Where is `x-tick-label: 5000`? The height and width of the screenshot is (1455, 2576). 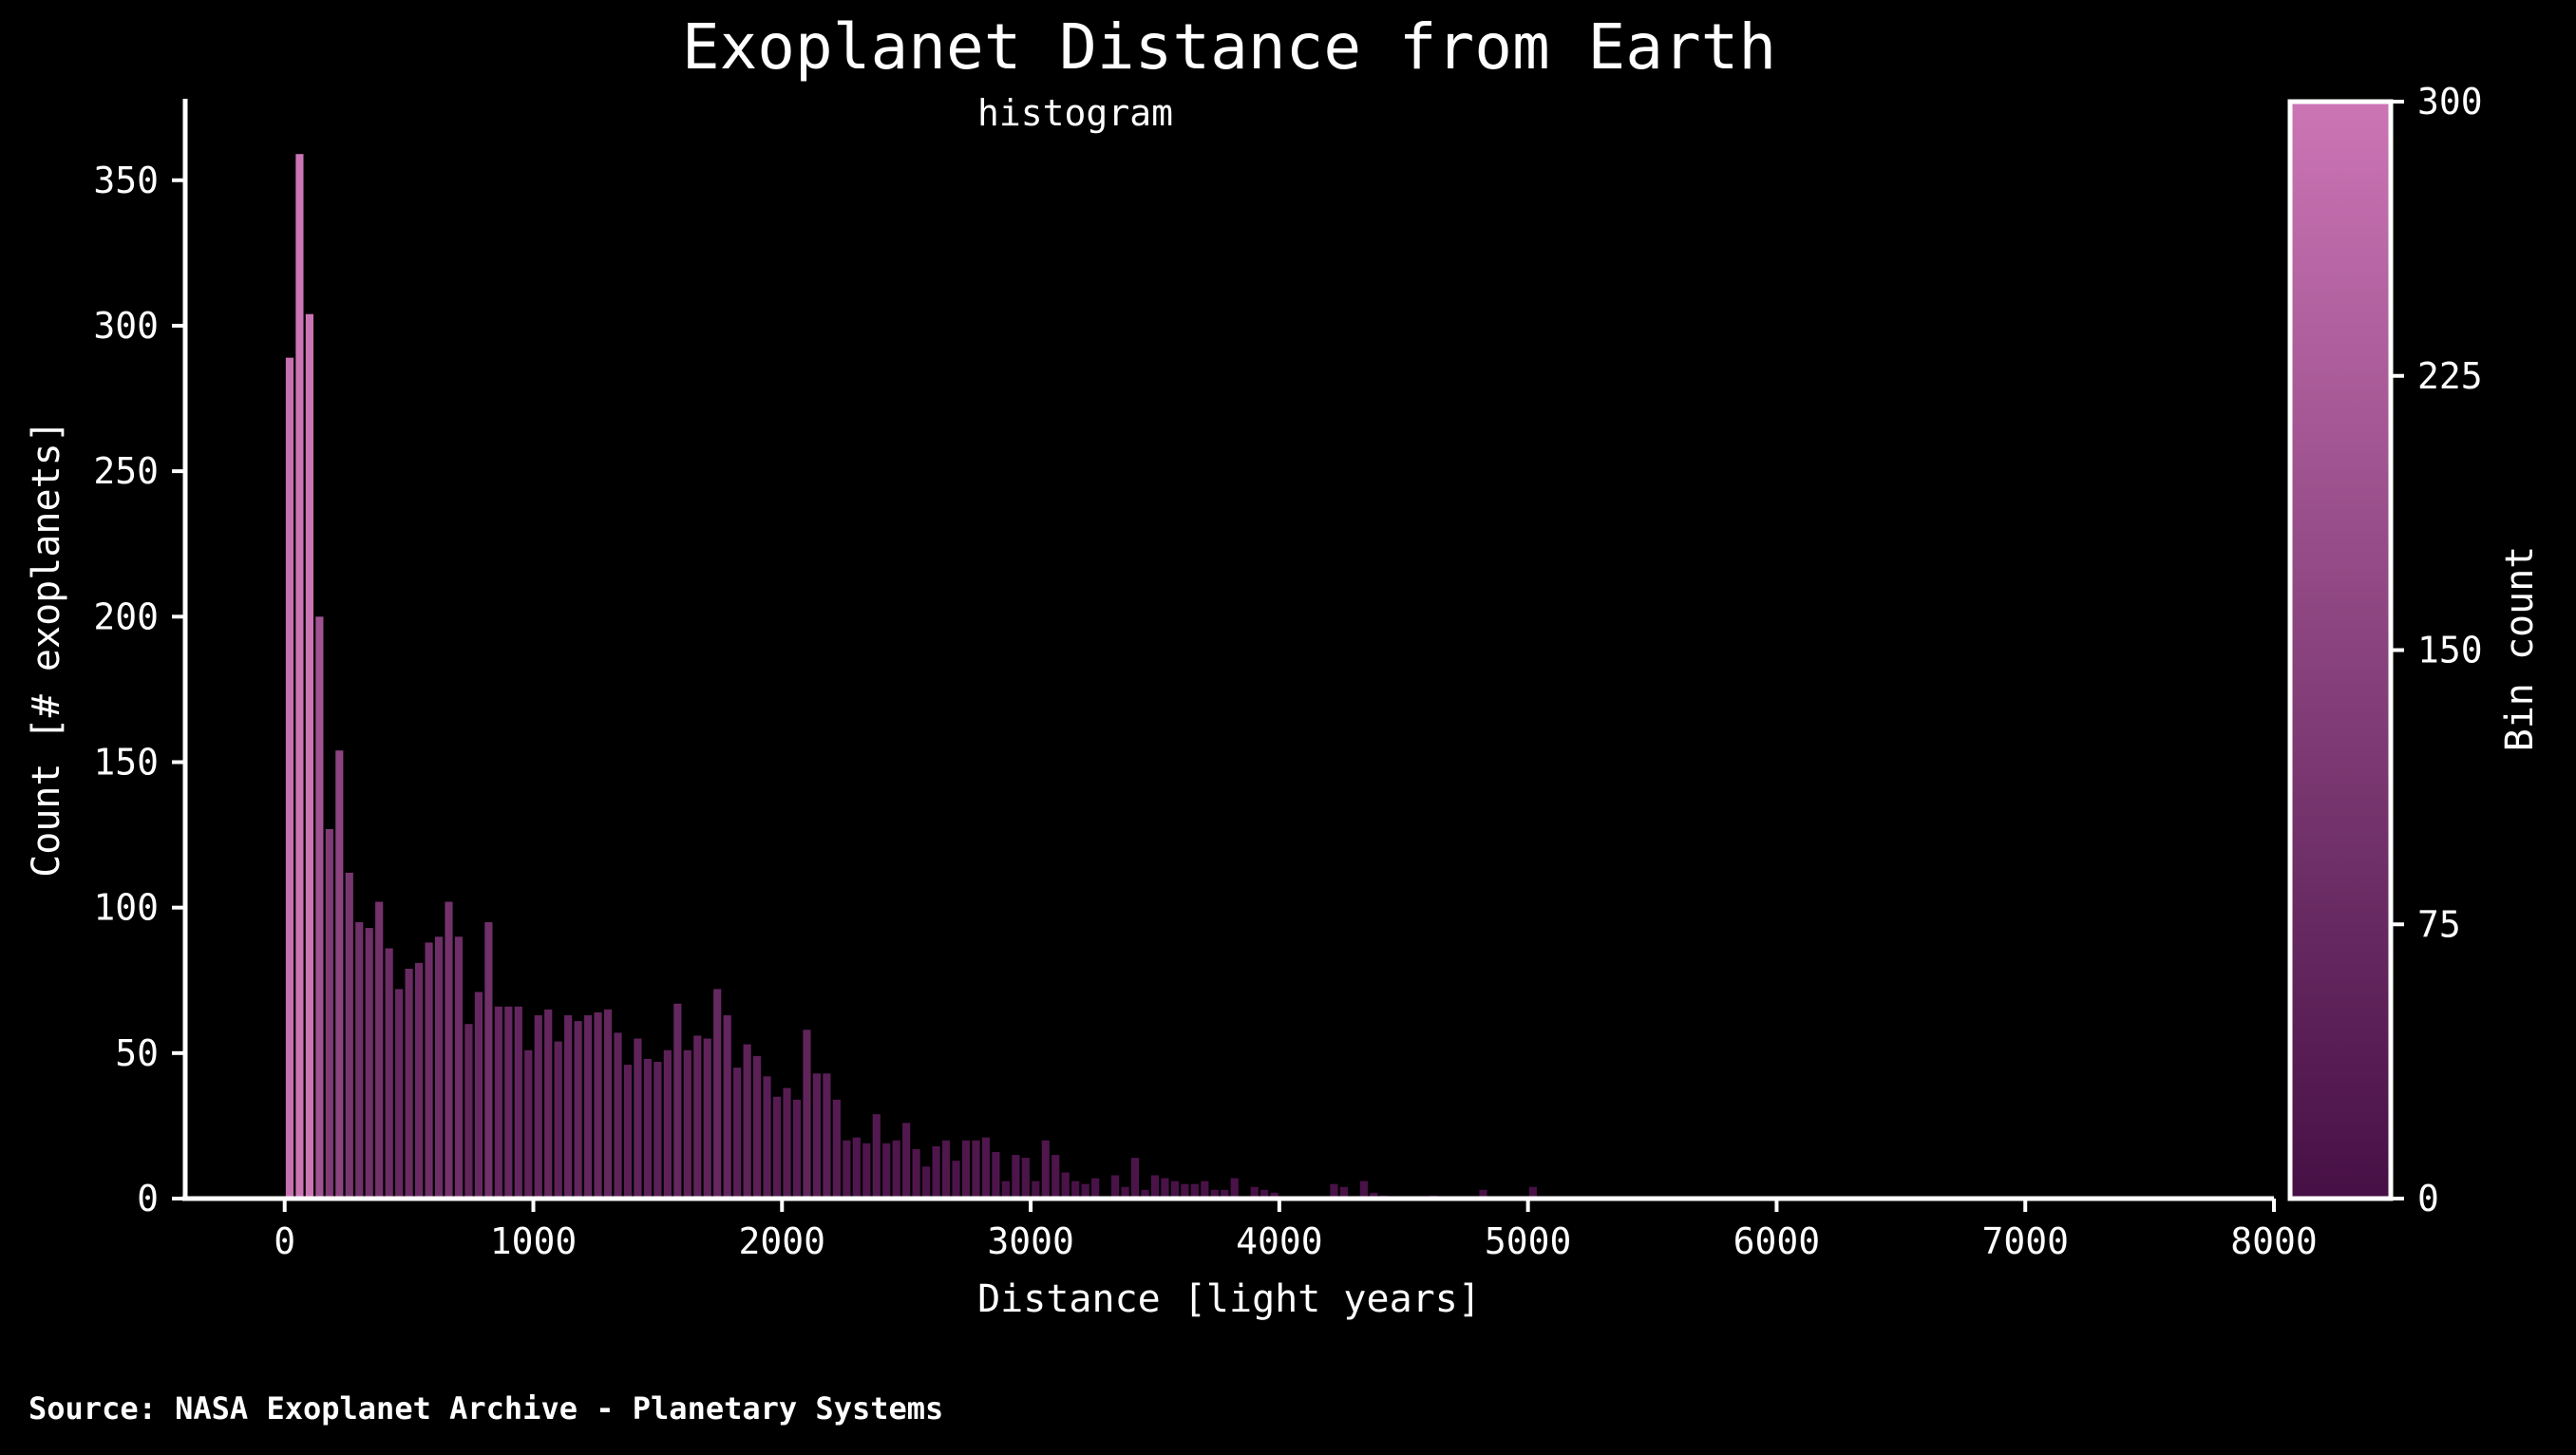
x-tick-label: 5000 is located at coordinates (1528, 1241).